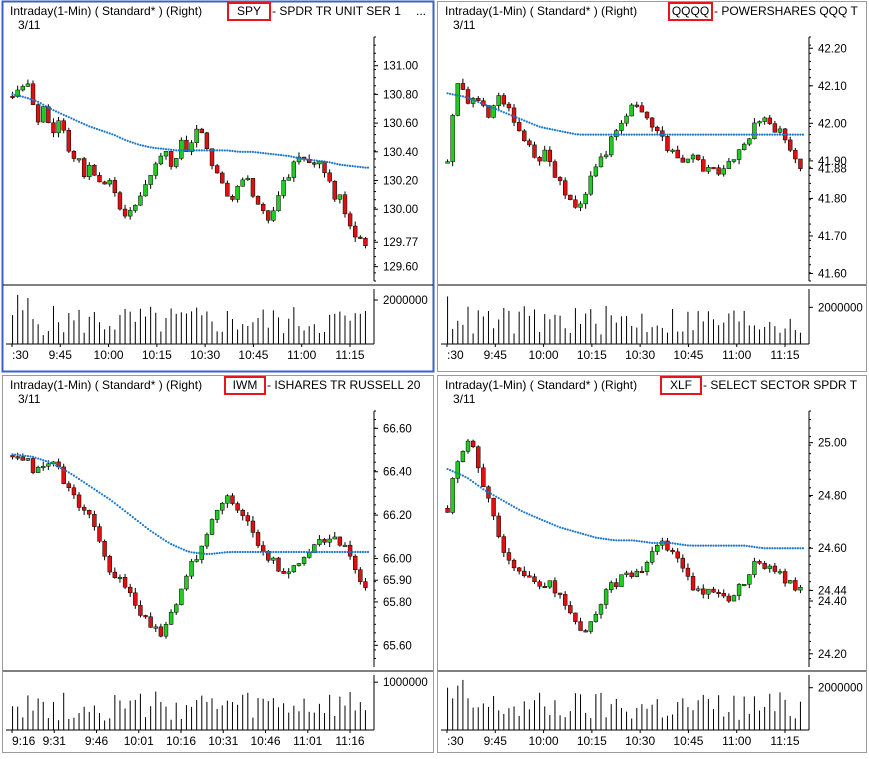 The height and width of the screenshot is (759, 869). I want to click on price-tick-label: 65.90, so click(397, 581).